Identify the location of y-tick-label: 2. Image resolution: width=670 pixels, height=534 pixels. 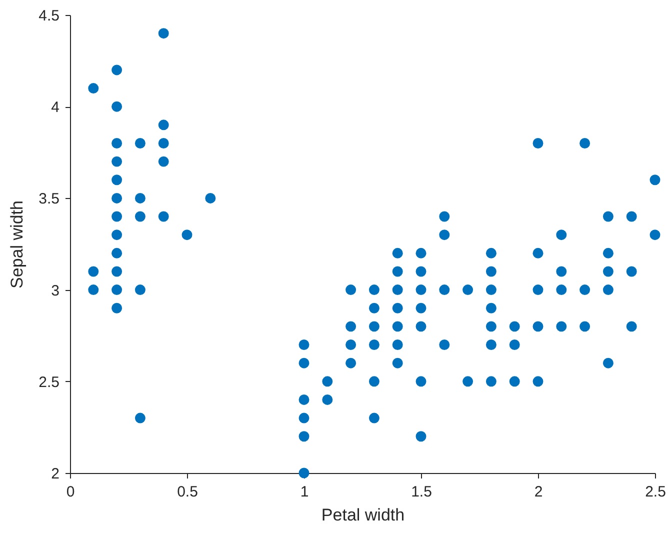
(55, 474).